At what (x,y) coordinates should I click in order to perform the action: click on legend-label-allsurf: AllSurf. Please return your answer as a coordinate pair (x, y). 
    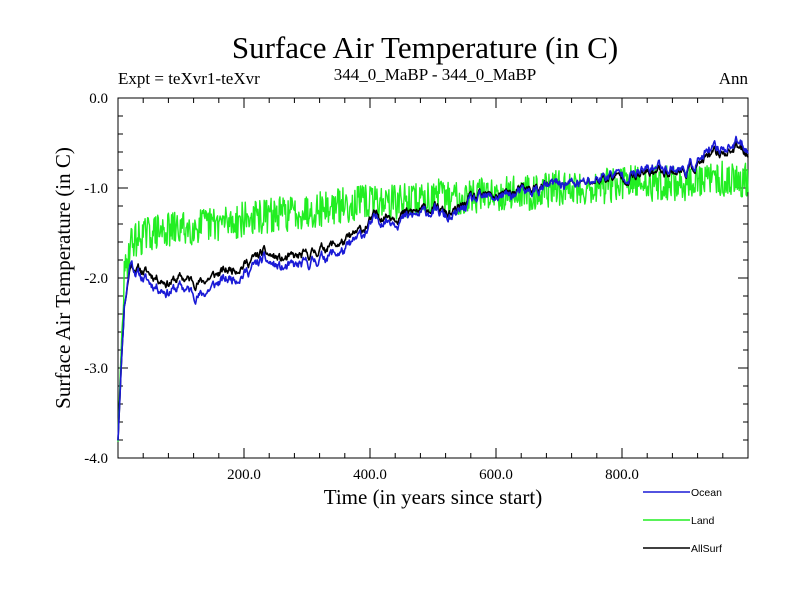
    Looking at the image, I should click on (706, 549).